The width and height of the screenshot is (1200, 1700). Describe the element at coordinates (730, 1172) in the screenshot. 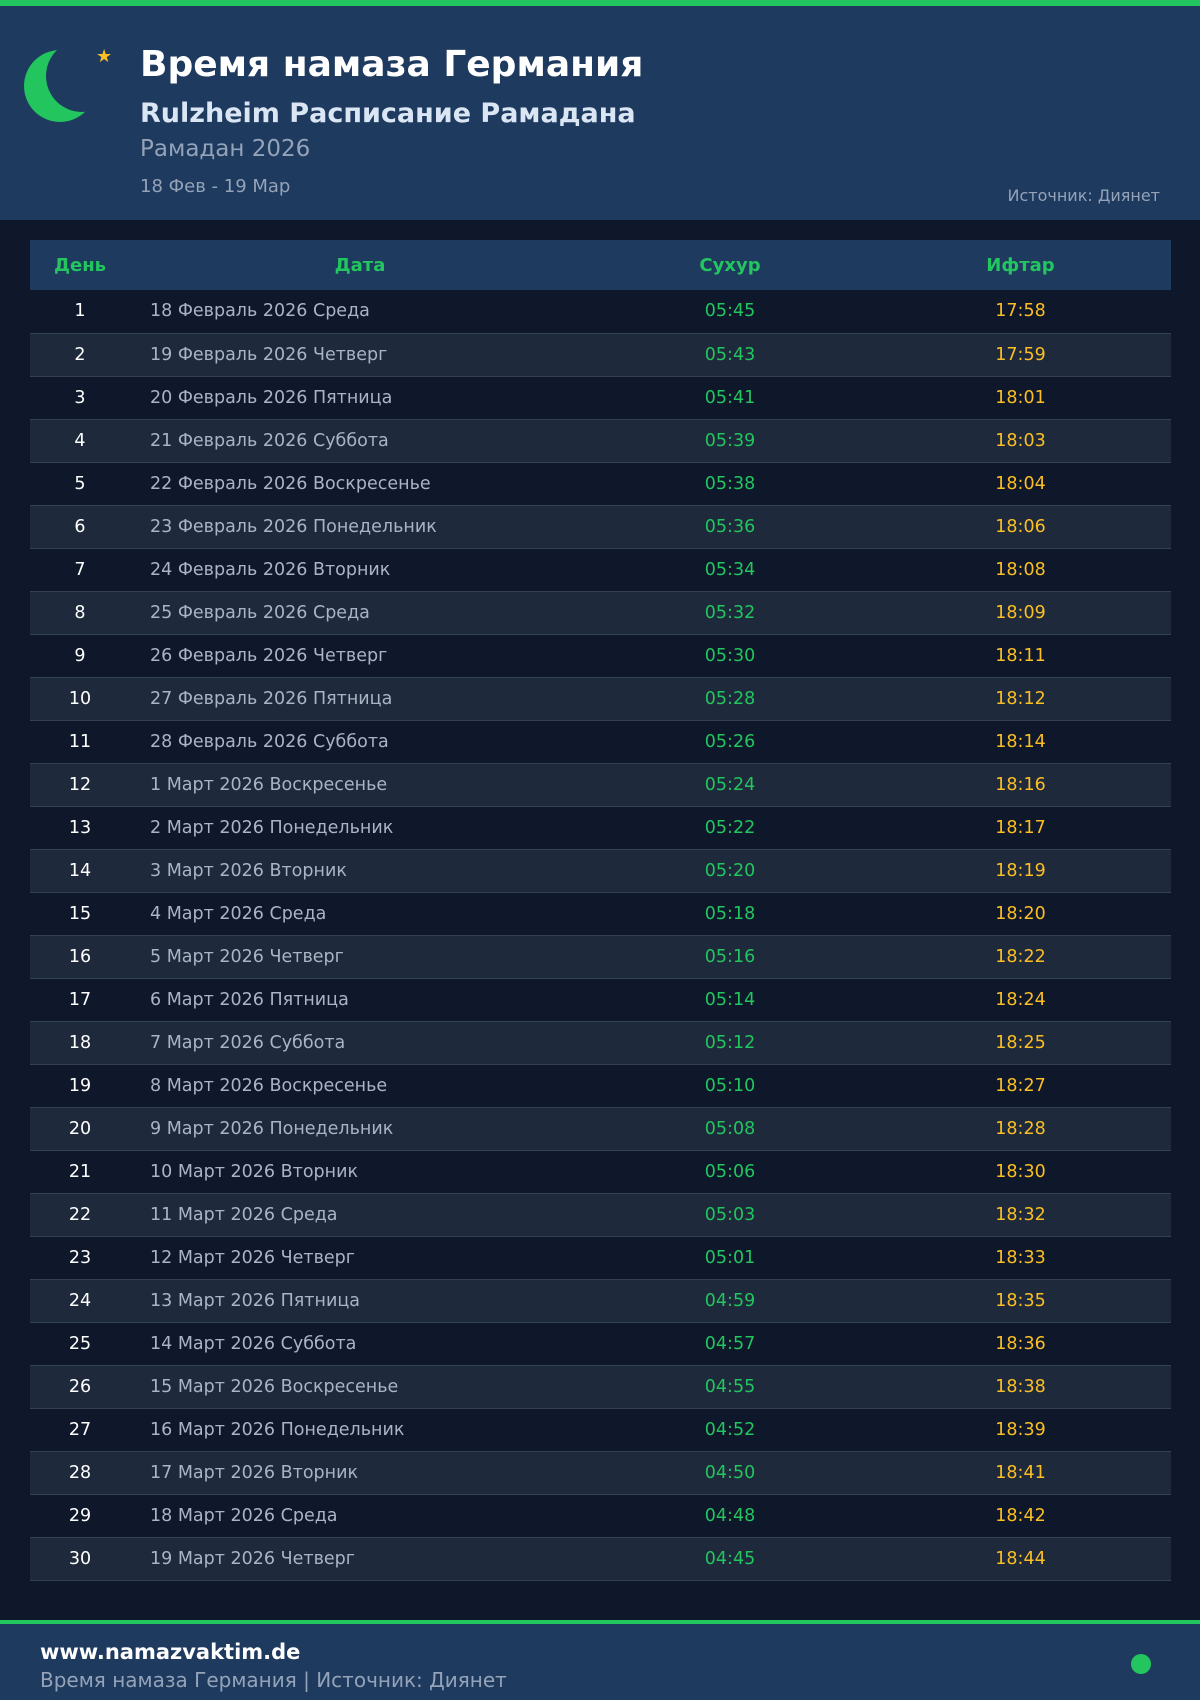

I see `suhur-cell: 05:06` at that location.